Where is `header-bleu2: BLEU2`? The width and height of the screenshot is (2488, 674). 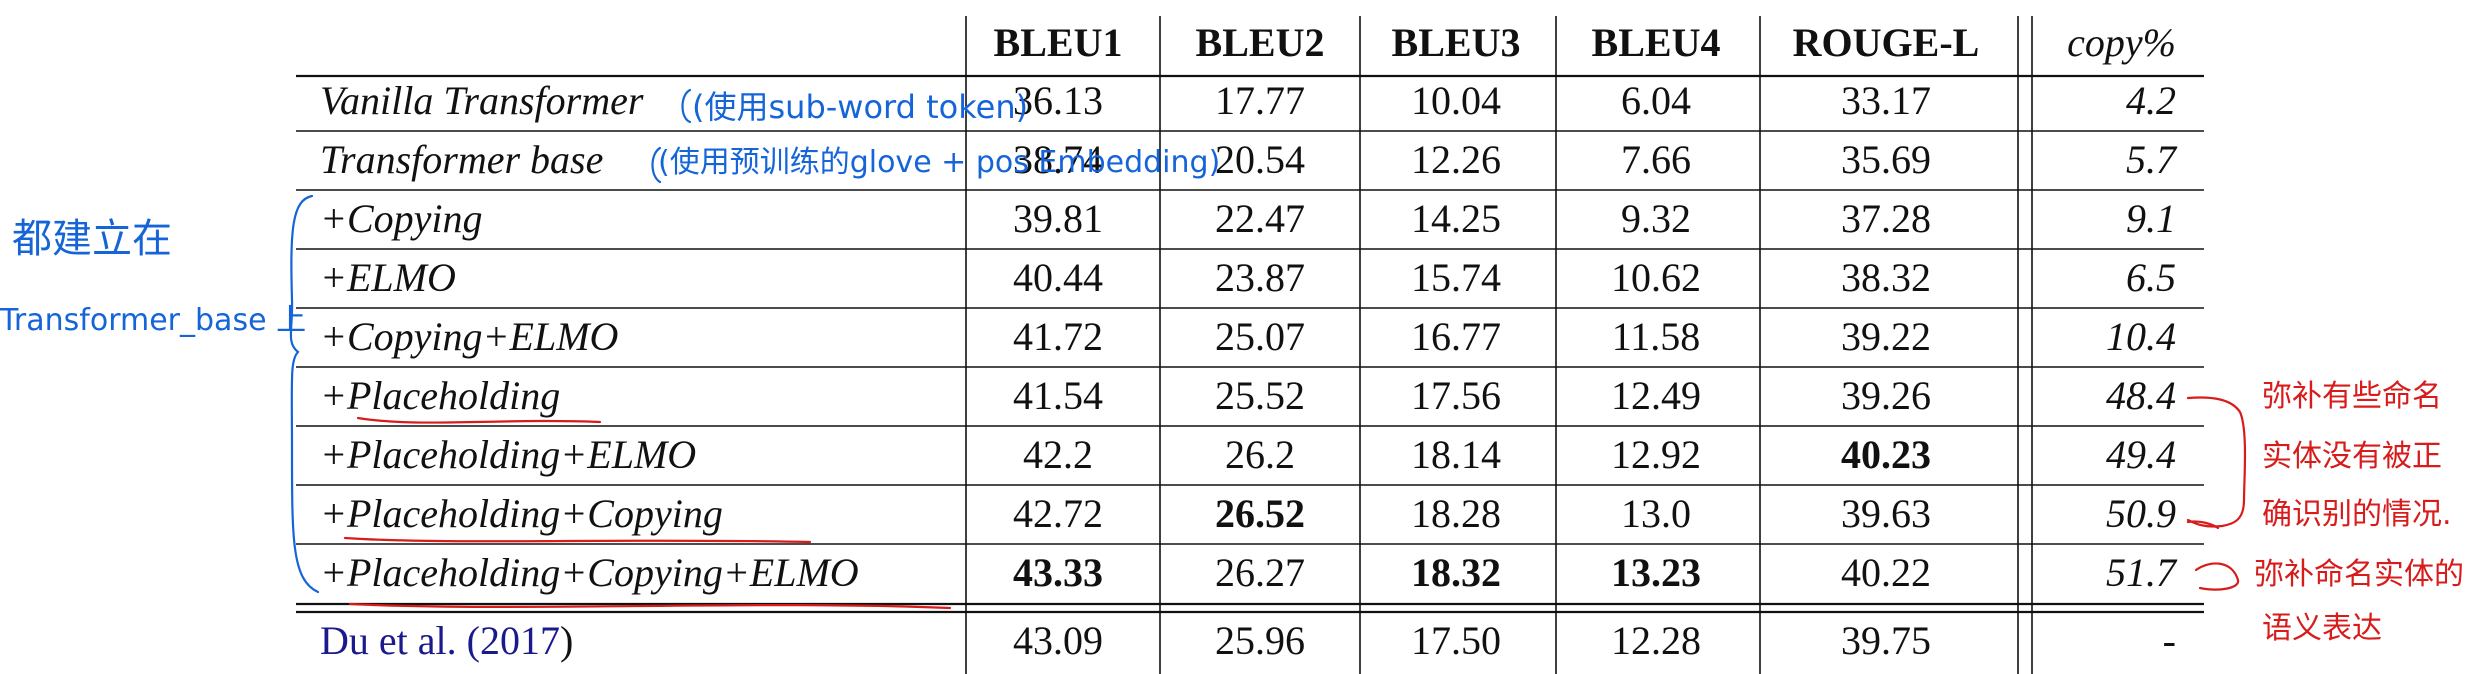 header-bleu2: BLEU2 is located at coordinates (1260, 42).